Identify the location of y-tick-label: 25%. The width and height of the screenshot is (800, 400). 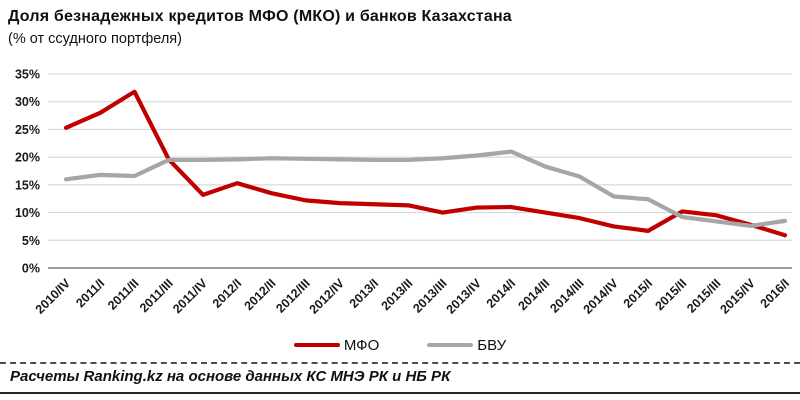
(27, 130).